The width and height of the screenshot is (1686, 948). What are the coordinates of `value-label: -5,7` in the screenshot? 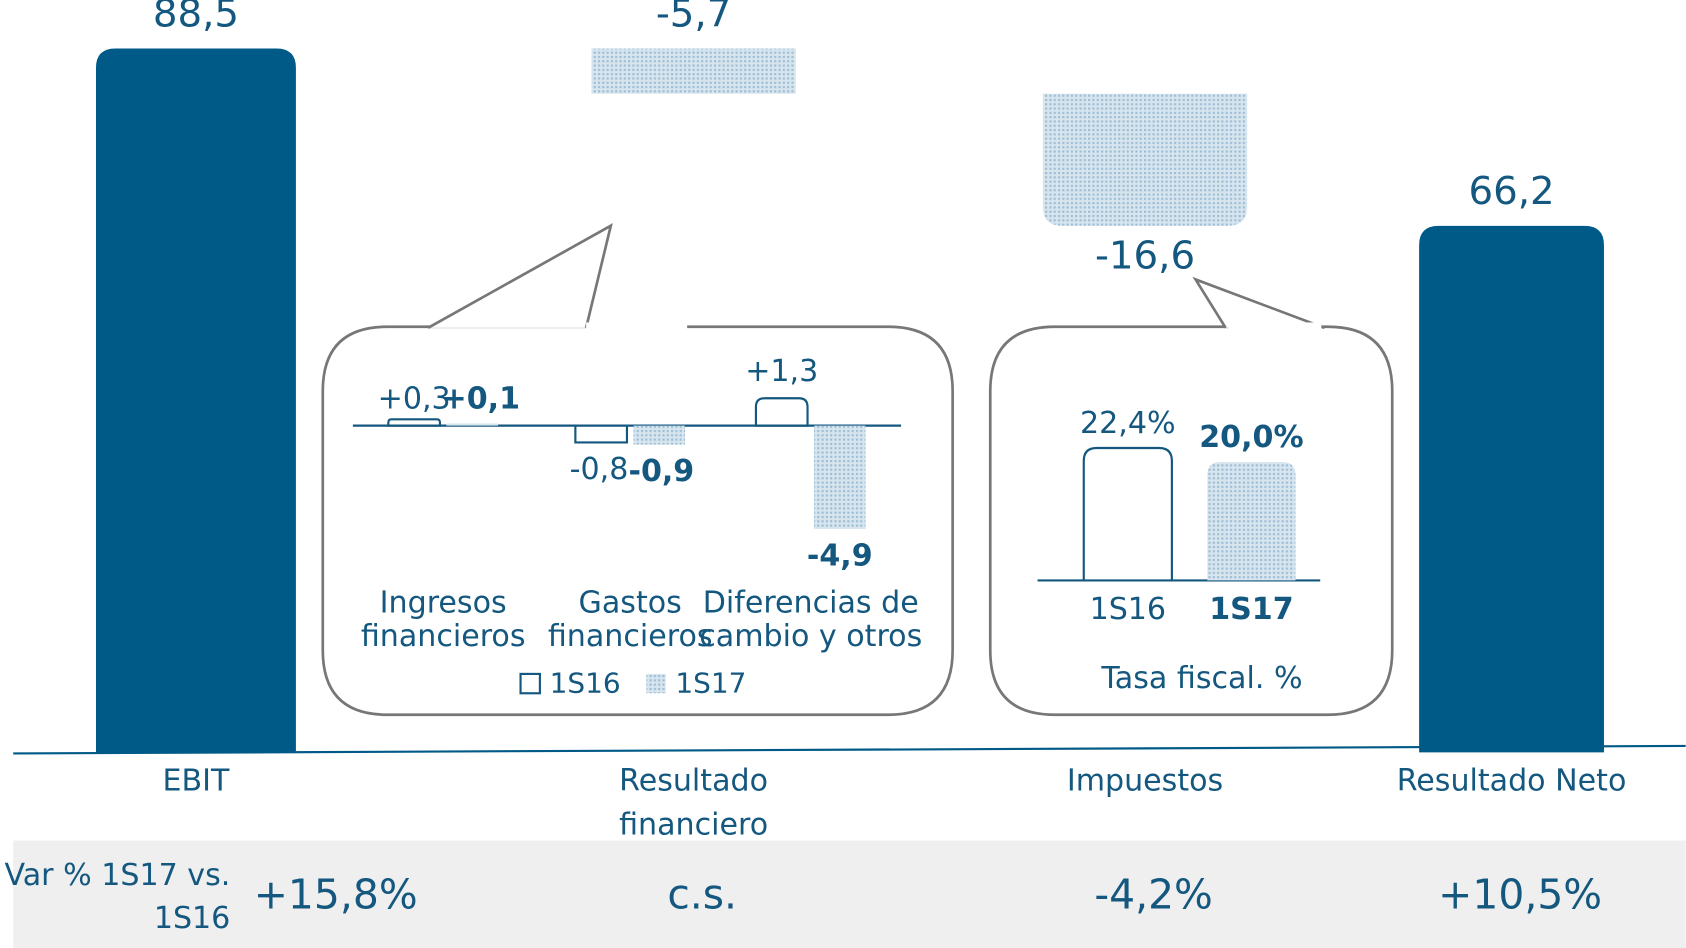 It's located at (694, 18).